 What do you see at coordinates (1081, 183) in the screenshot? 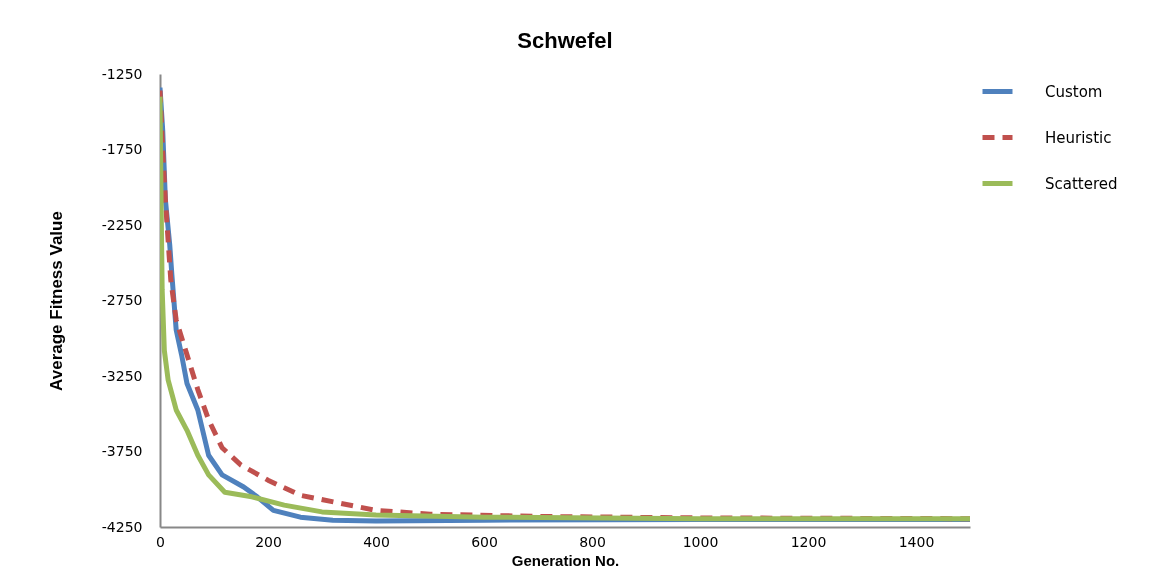
I see `legend-label: Scattered` at bounding box center [1081, 183].